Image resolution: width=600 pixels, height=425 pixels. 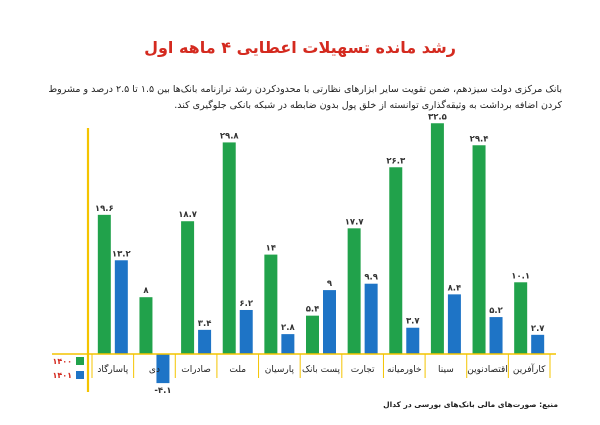 What do you see at coordinates (230, 136) in the screenshot?
I see `value-label-s1400-3: ۲۹.۸` at bounding box center [230, 136].